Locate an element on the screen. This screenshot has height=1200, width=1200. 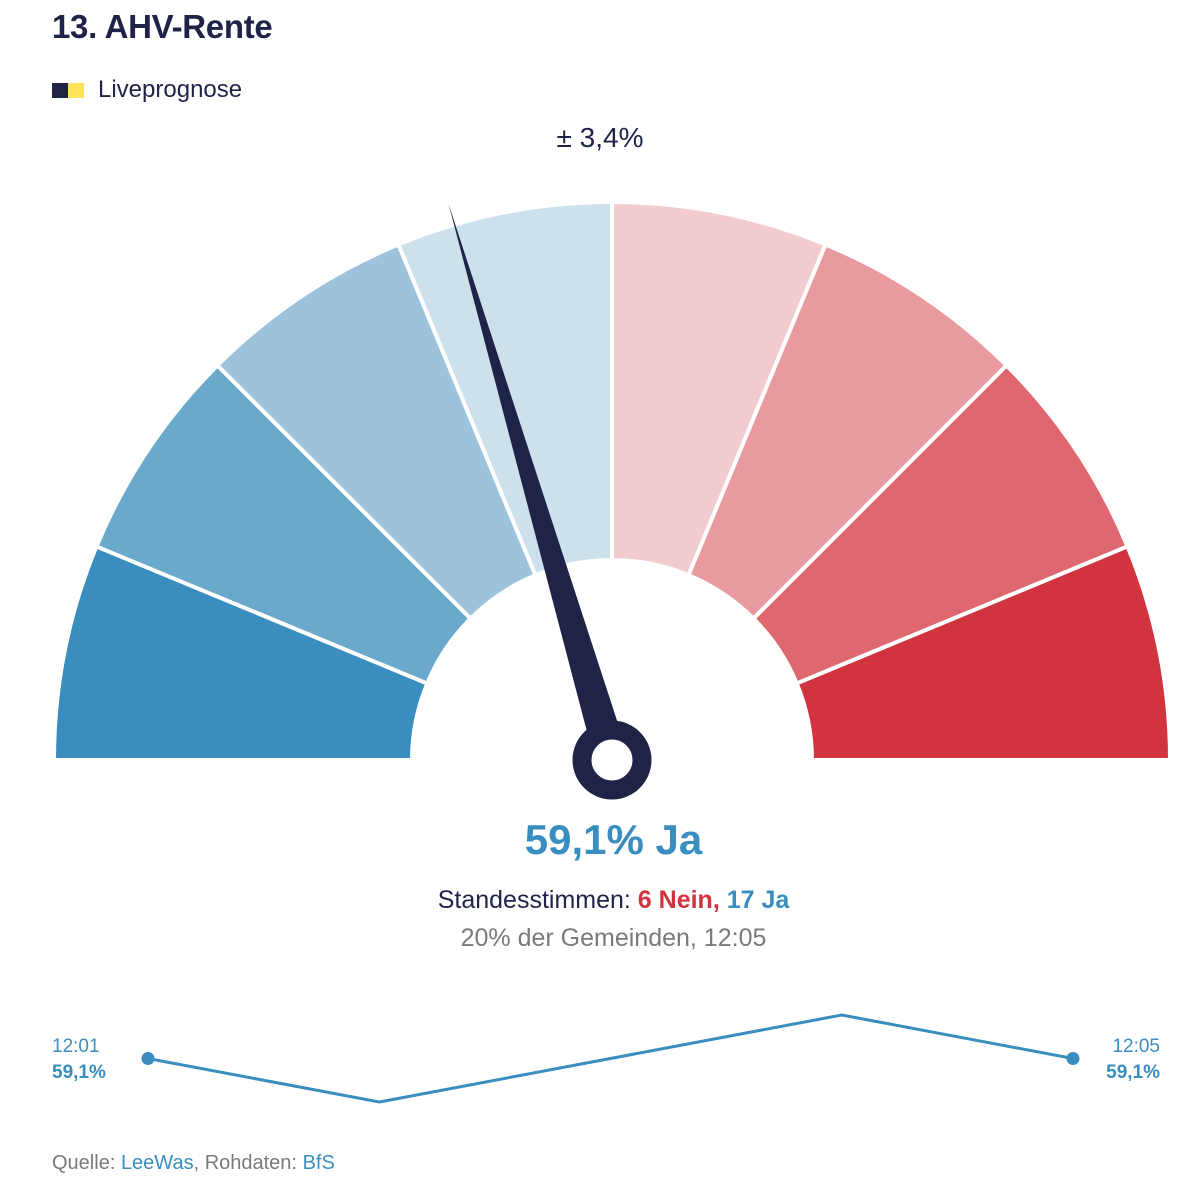
trend-start-point is located at coordinates (148, 1058).